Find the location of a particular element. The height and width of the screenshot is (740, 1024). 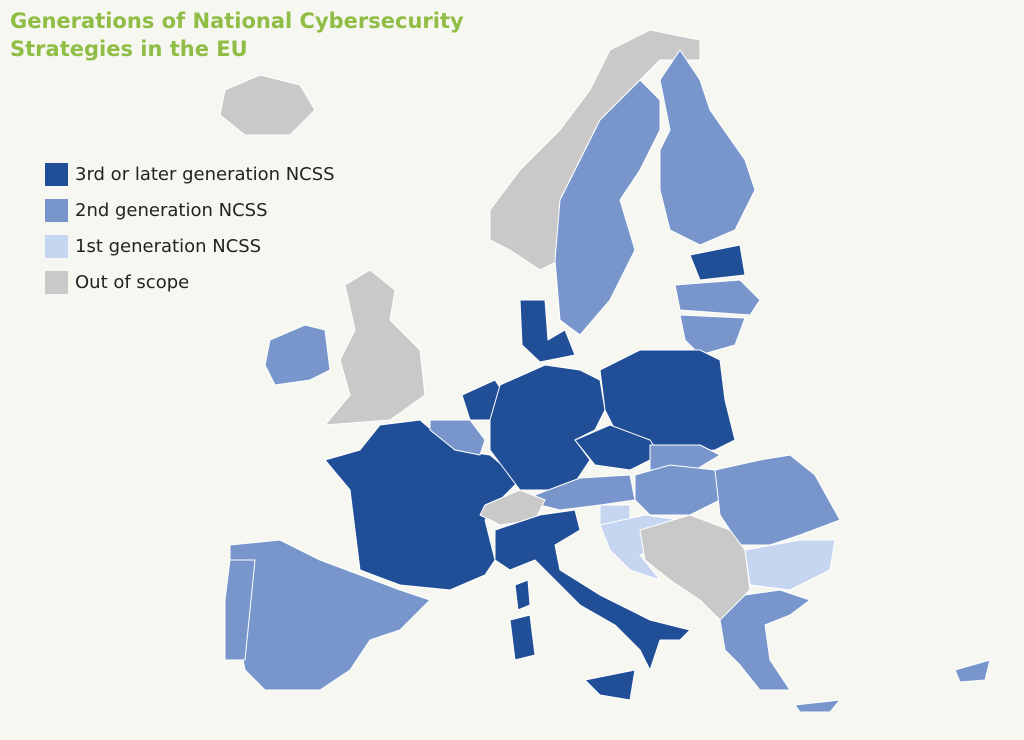

legend-label: 3rd or later generation NCSS is located at coordinates (205, 174).